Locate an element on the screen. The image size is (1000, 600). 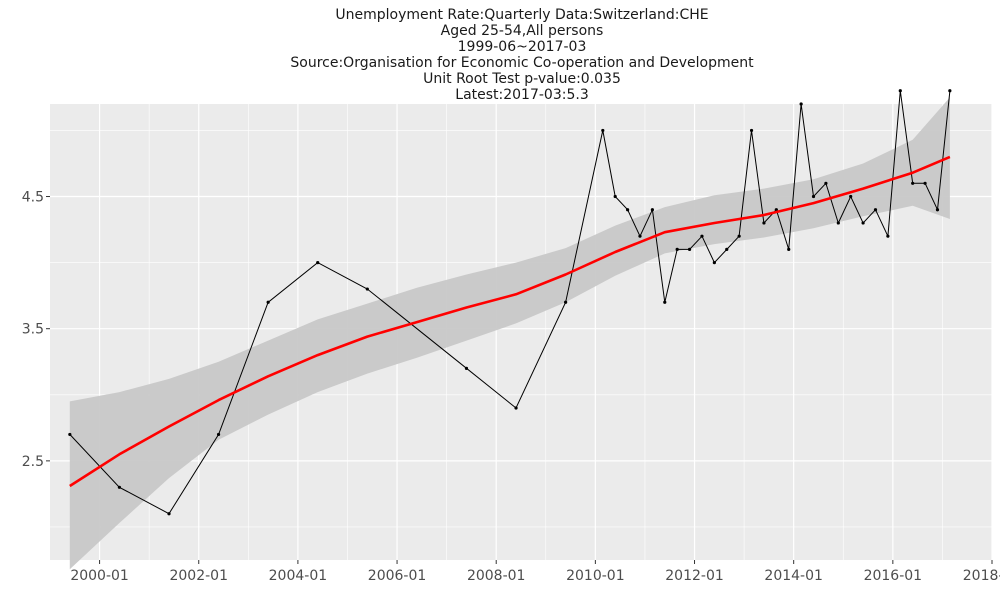
x-tick-label: 2012-01 is located at coordinates (694, 576).